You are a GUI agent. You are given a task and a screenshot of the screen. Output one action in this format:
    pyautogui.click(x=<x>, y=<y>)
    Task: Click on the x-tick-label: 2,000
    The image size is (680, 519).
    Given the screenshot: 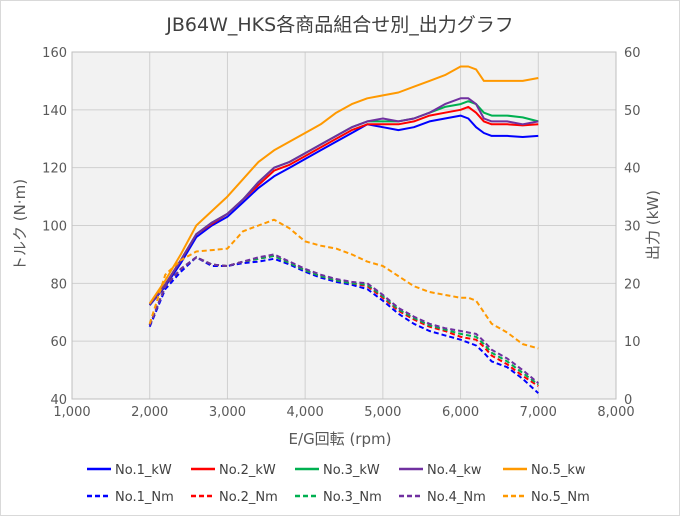 What is the action you would take?
    pyautogui.click(x=149, y=412)
    